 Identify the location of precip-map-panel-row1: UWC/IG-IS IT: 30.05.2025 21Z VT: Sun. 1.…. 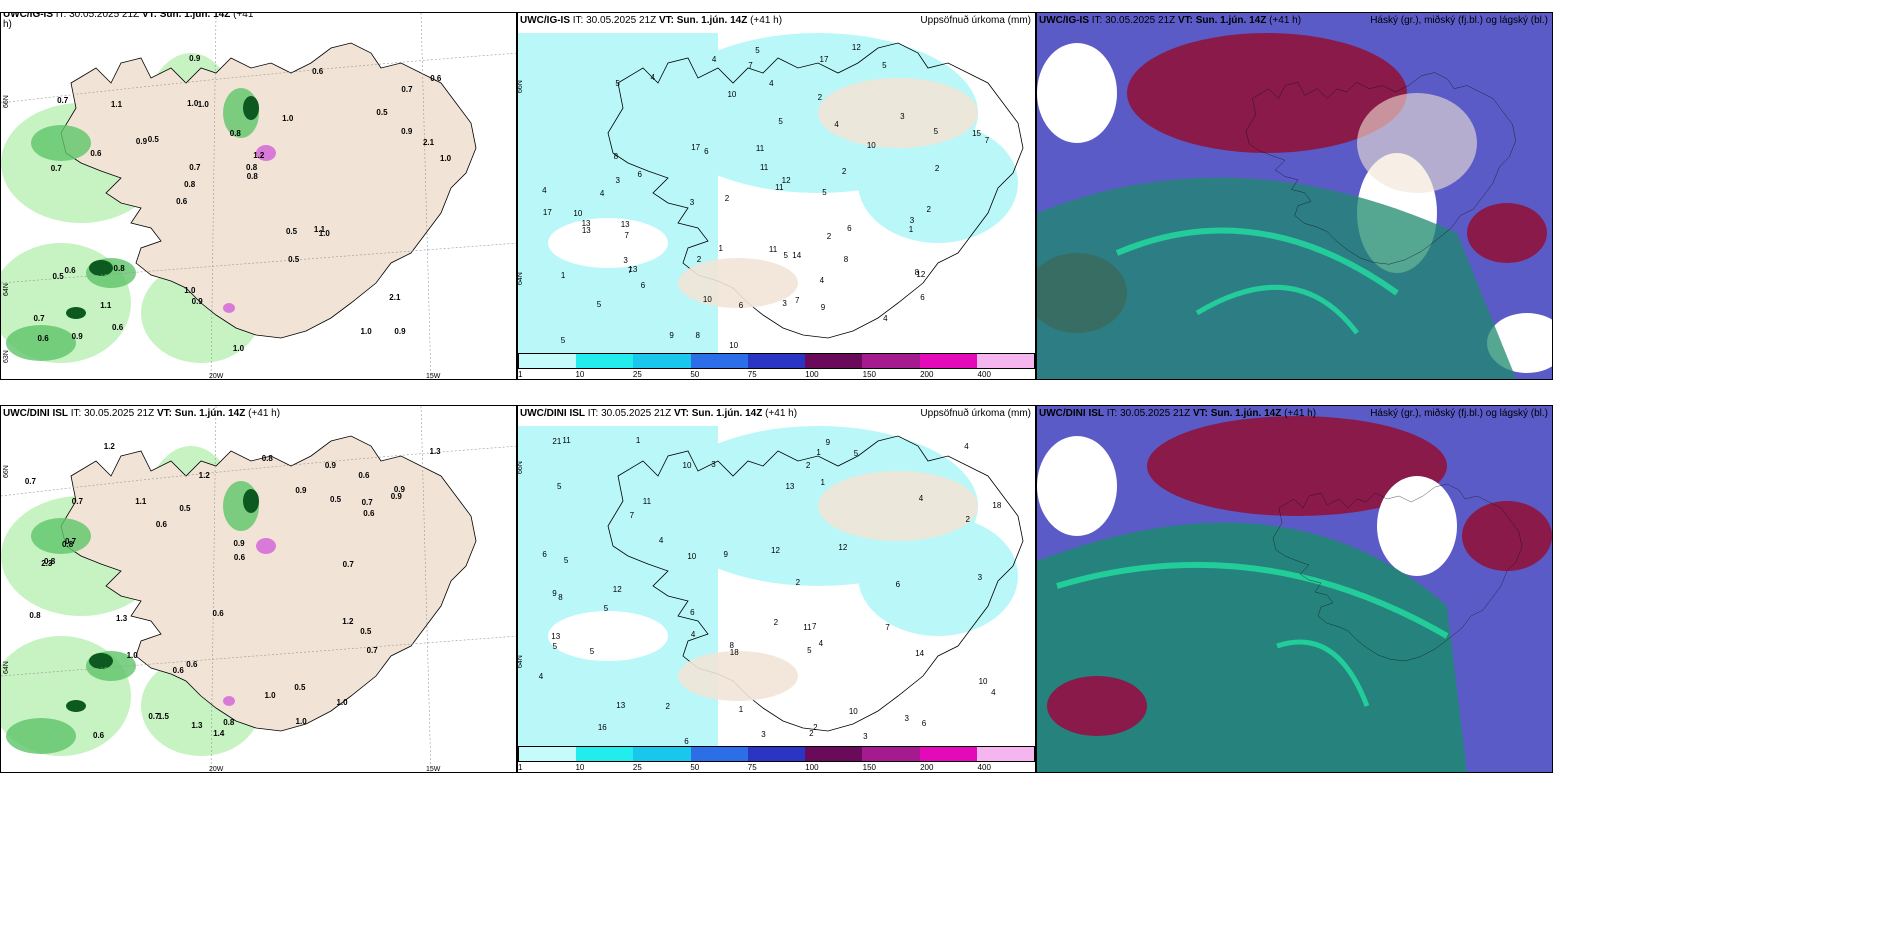
(776, 196).